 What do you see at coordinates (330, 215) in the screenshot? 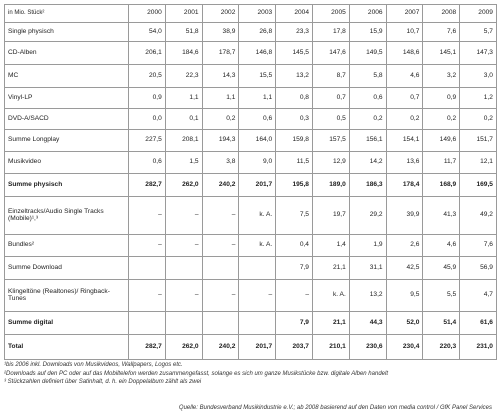
I see `table-cell: 19,7` at bounding box center [330, 215].